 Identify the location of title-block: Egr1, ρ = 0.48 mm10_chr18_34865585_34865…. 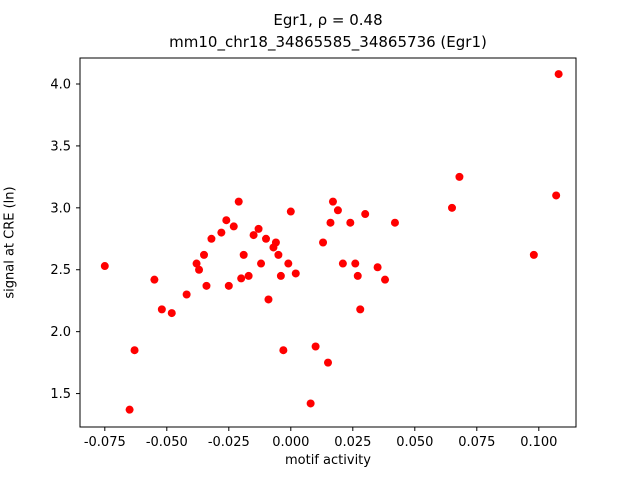
(328, 32).